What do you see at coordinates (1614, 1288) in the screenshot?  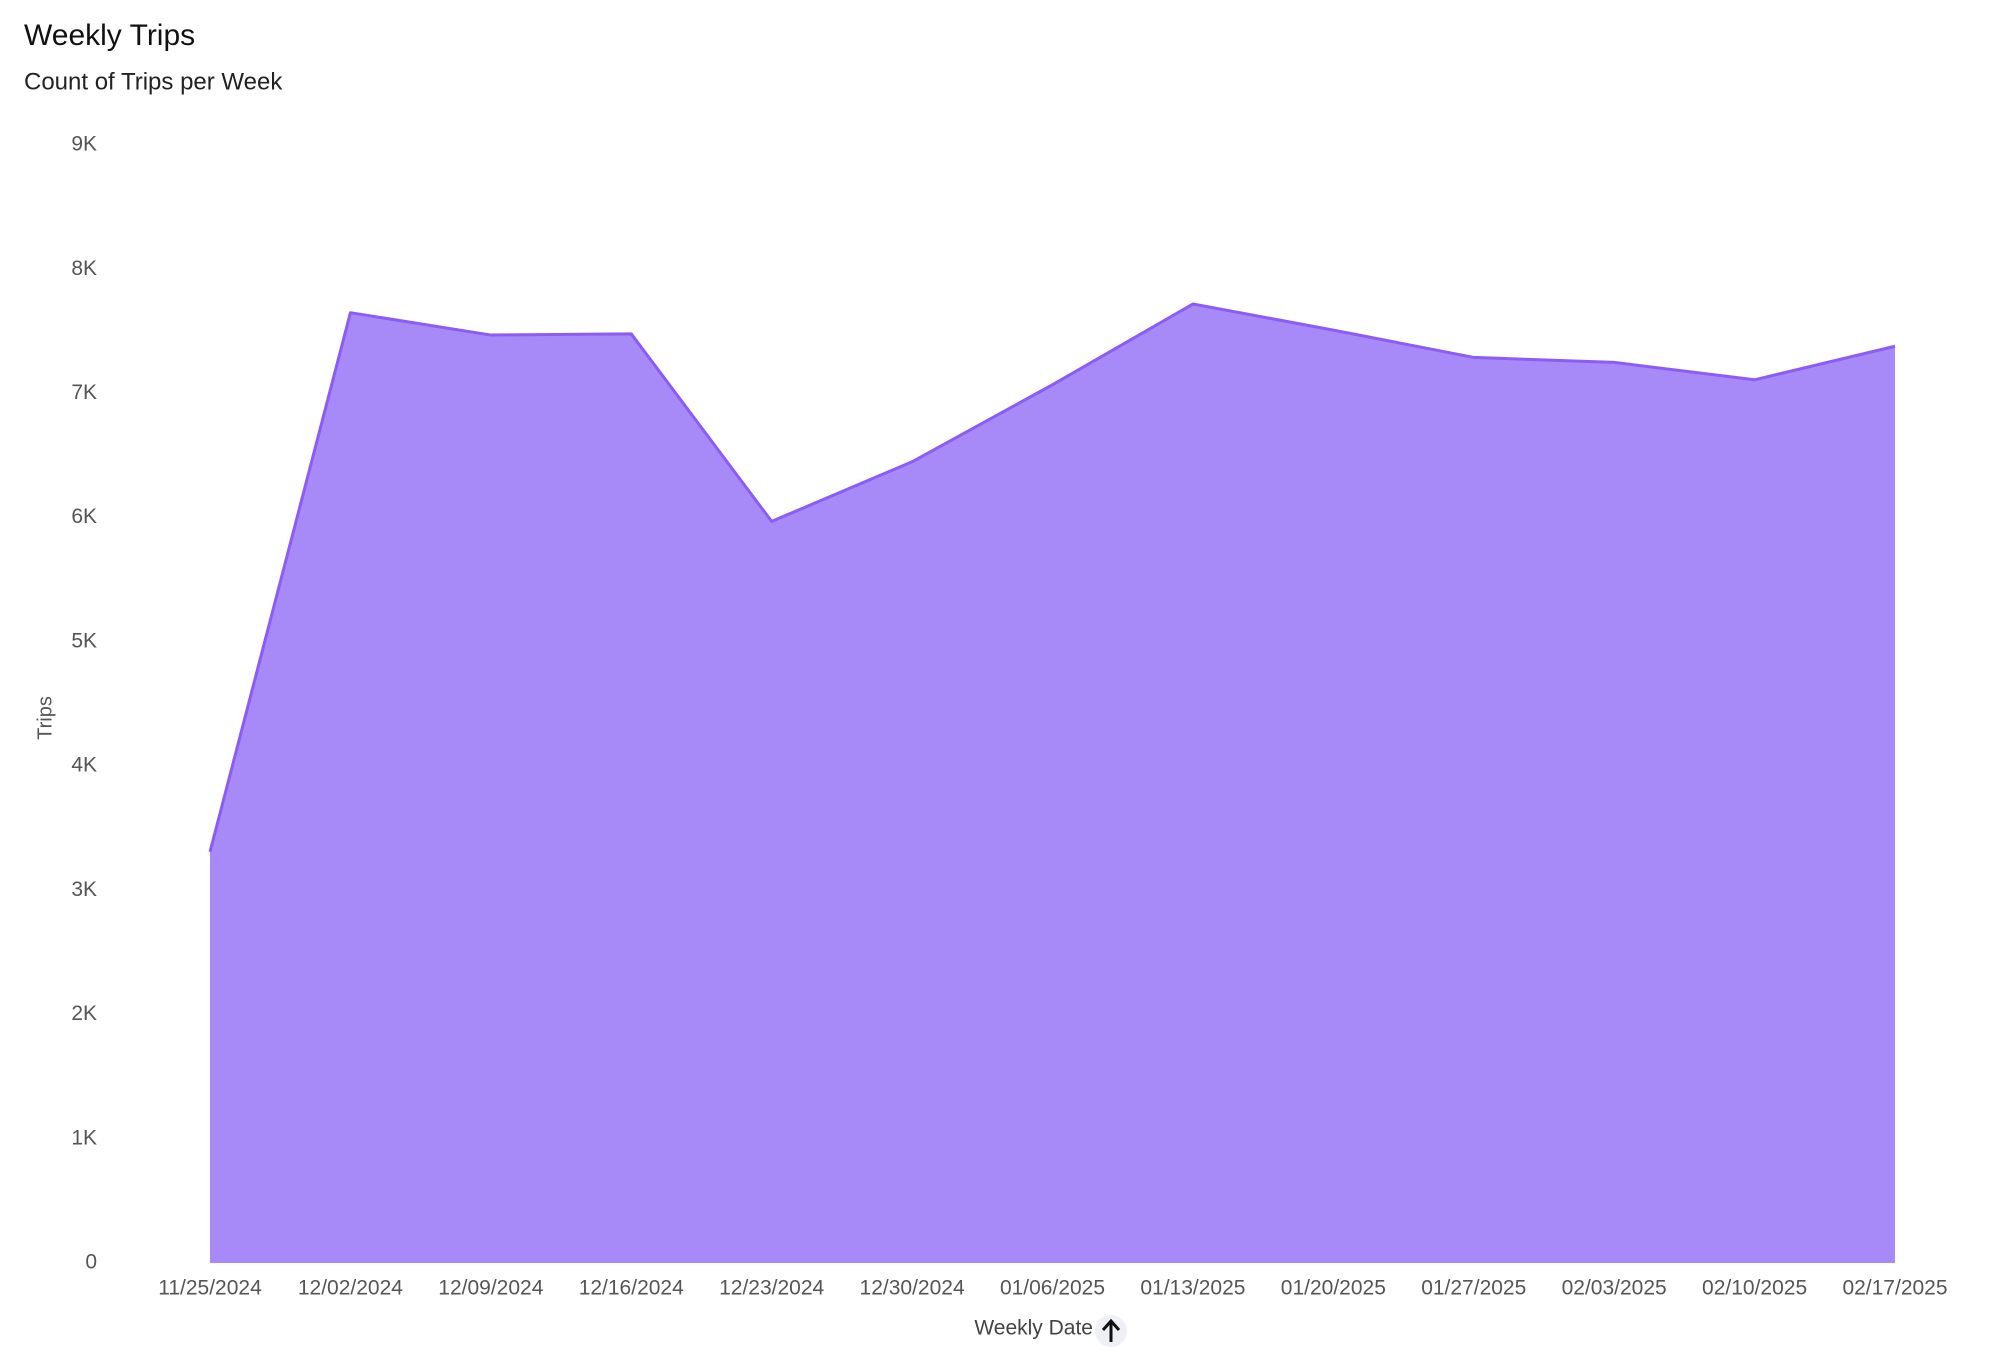 I see `x-tick-label: 02/03/2025` at bounding box center [1614, 1288].